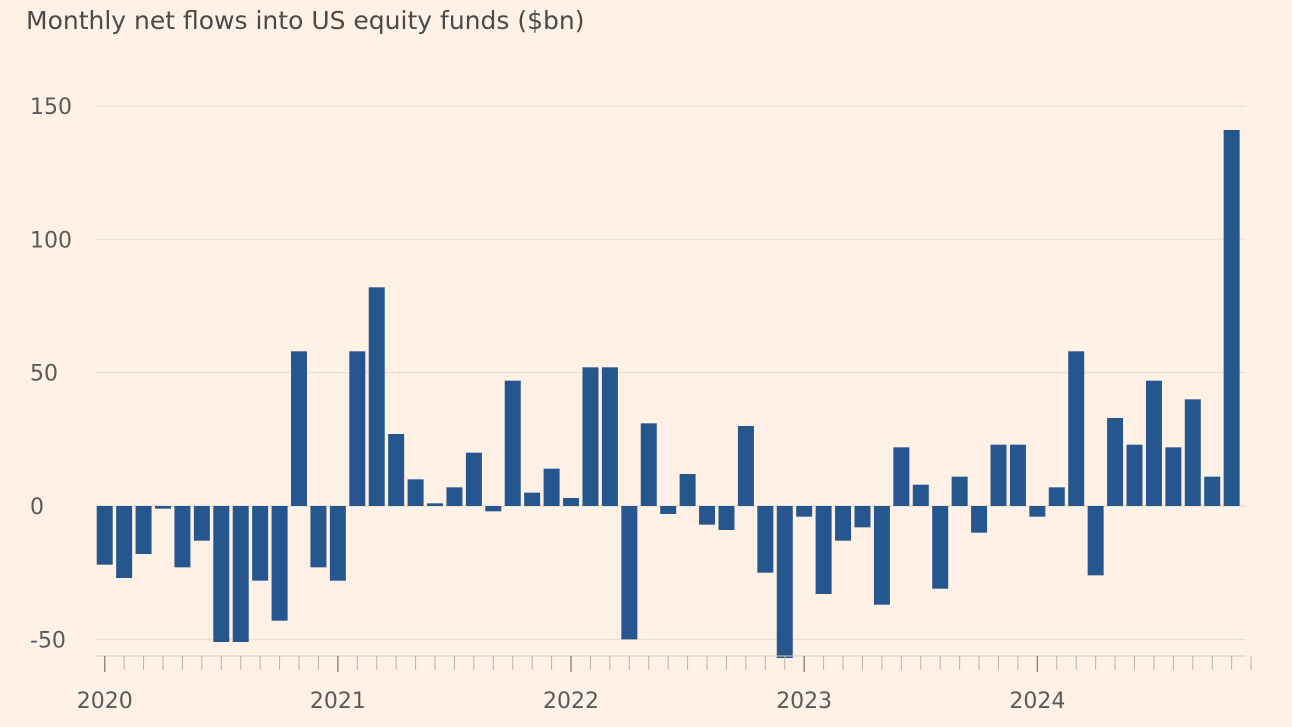 The height and width of the screenshot is (727, 1292). Describe the element at coordinates (804, 701) in the screenshot. I see `x-tick-label: 2023` at that location.